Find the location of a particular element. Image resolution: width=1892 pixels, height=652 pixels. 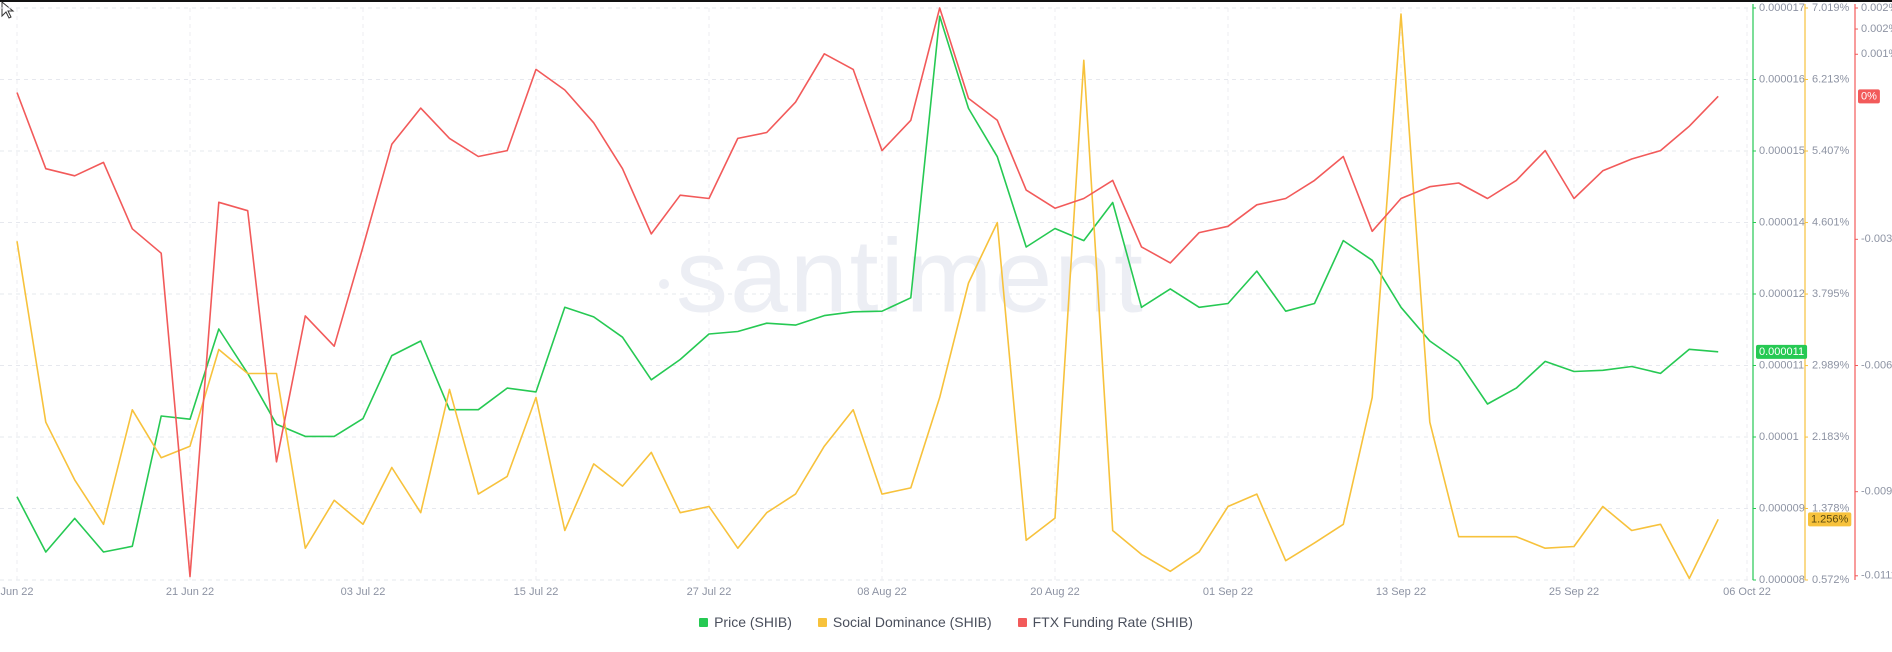

watermark: santiment is located at coordinates (910, 276).